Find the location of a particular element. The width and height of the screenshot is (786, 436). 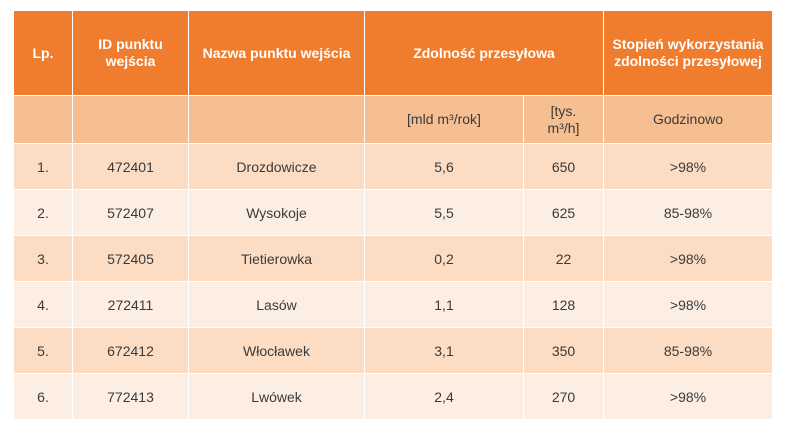

header-capacity: Zdolność przesyłowa is located at coordinates (484, 53).